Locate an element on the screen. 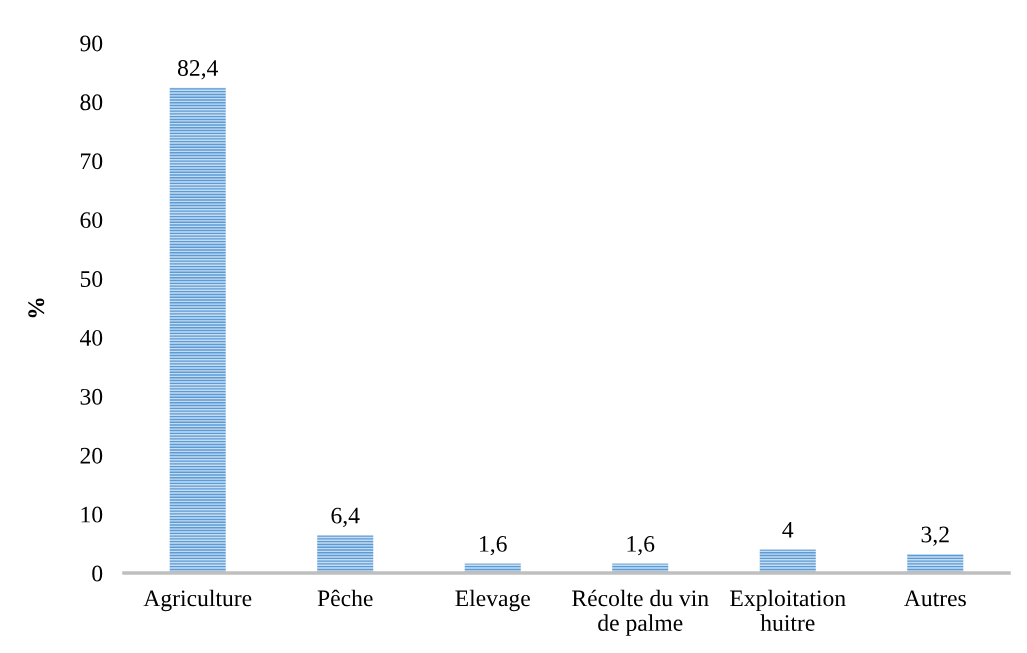 This screenshot has height=653, width=1027. y-tick-label: 80 is located at coordinates (91, 102).